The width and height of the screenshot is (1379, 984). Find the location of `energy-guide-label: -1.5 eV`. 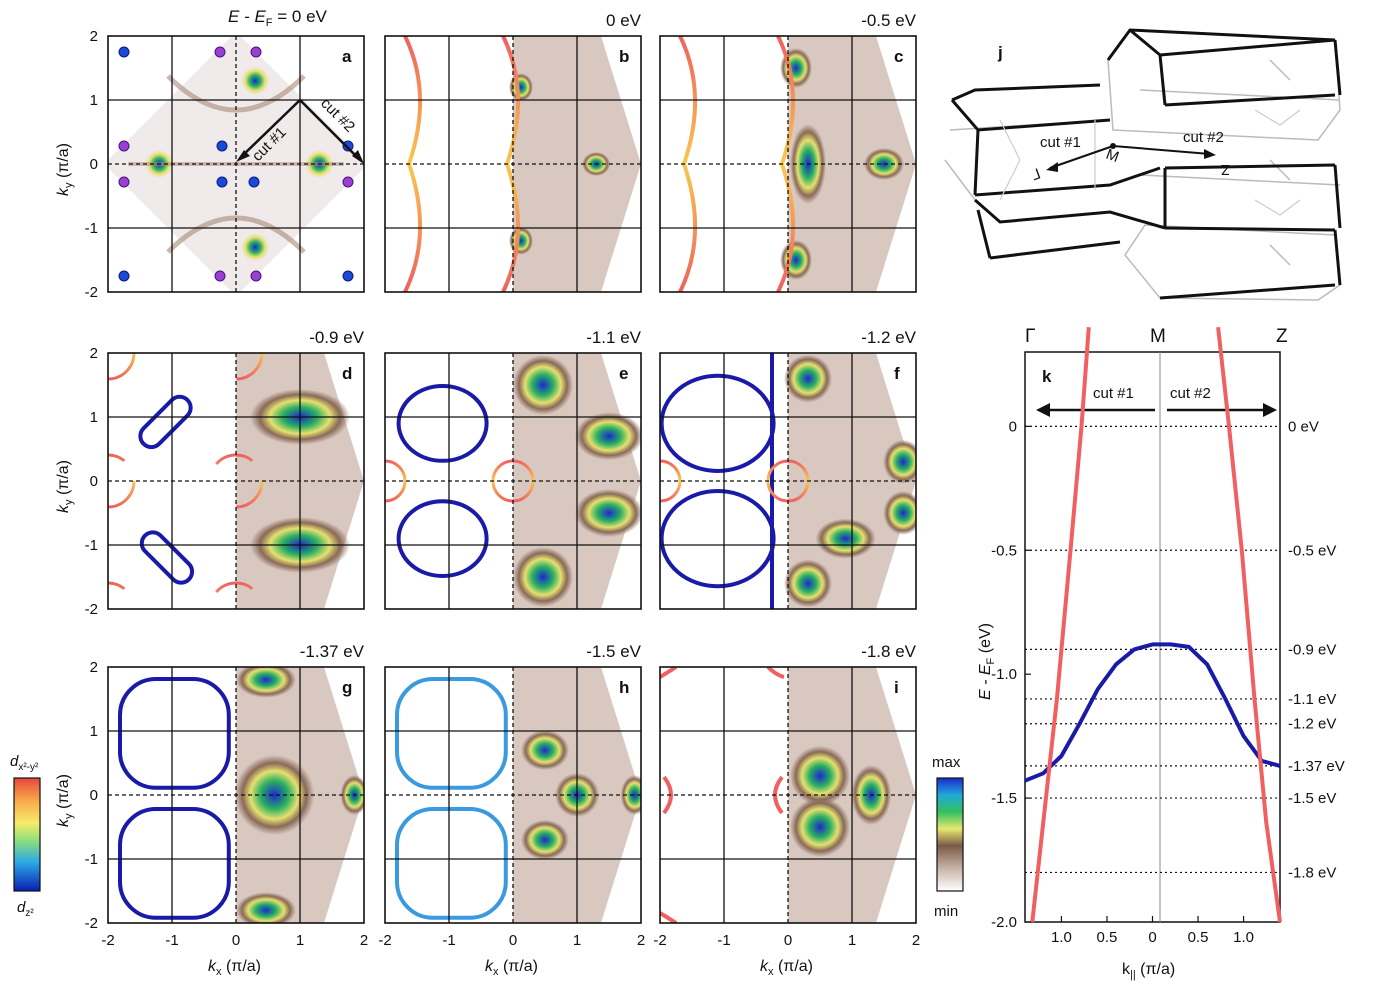

energy-guide-label: -1.5 eV is located at coordinates (1312, 798).